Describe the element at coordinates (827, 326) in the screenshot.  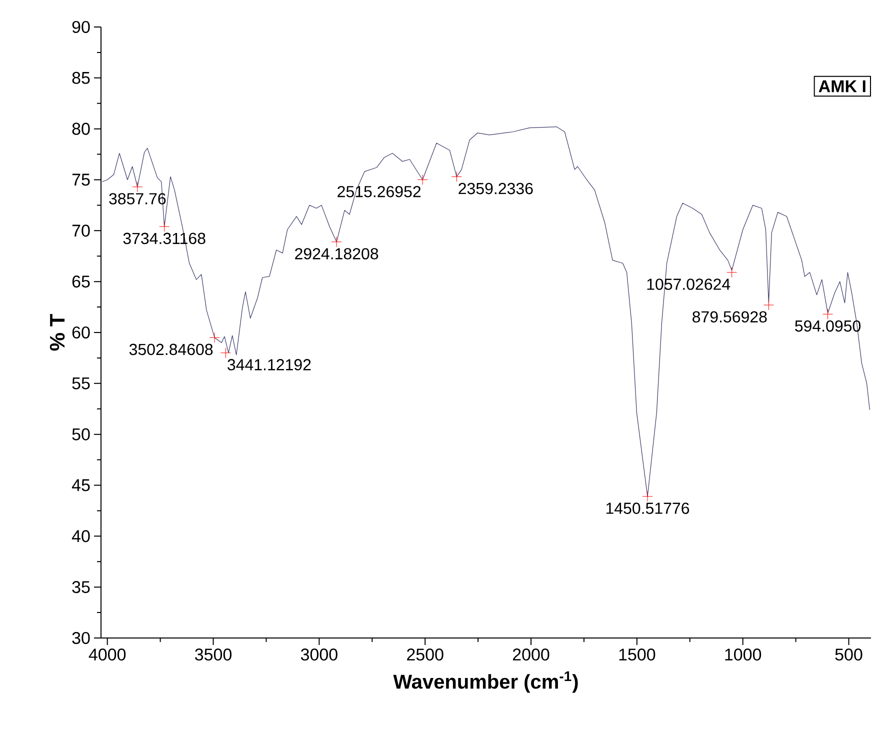
I see `annotation: 594.0950` at that location.